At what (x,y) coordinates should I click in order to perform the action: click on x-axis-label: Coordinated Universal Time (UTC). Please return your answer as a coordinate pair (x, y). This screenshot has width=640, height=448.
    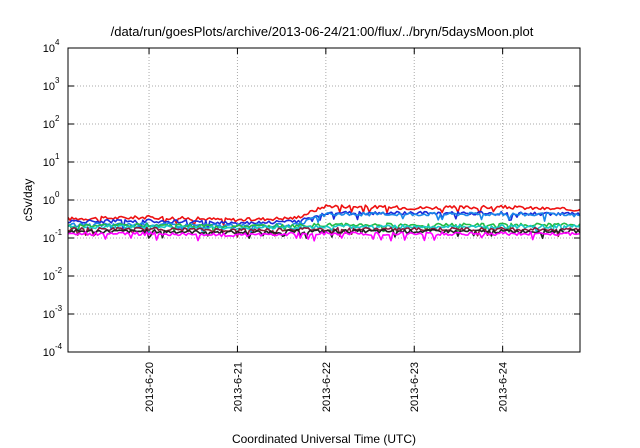
    Looking at the image, I should click on (324, 439).